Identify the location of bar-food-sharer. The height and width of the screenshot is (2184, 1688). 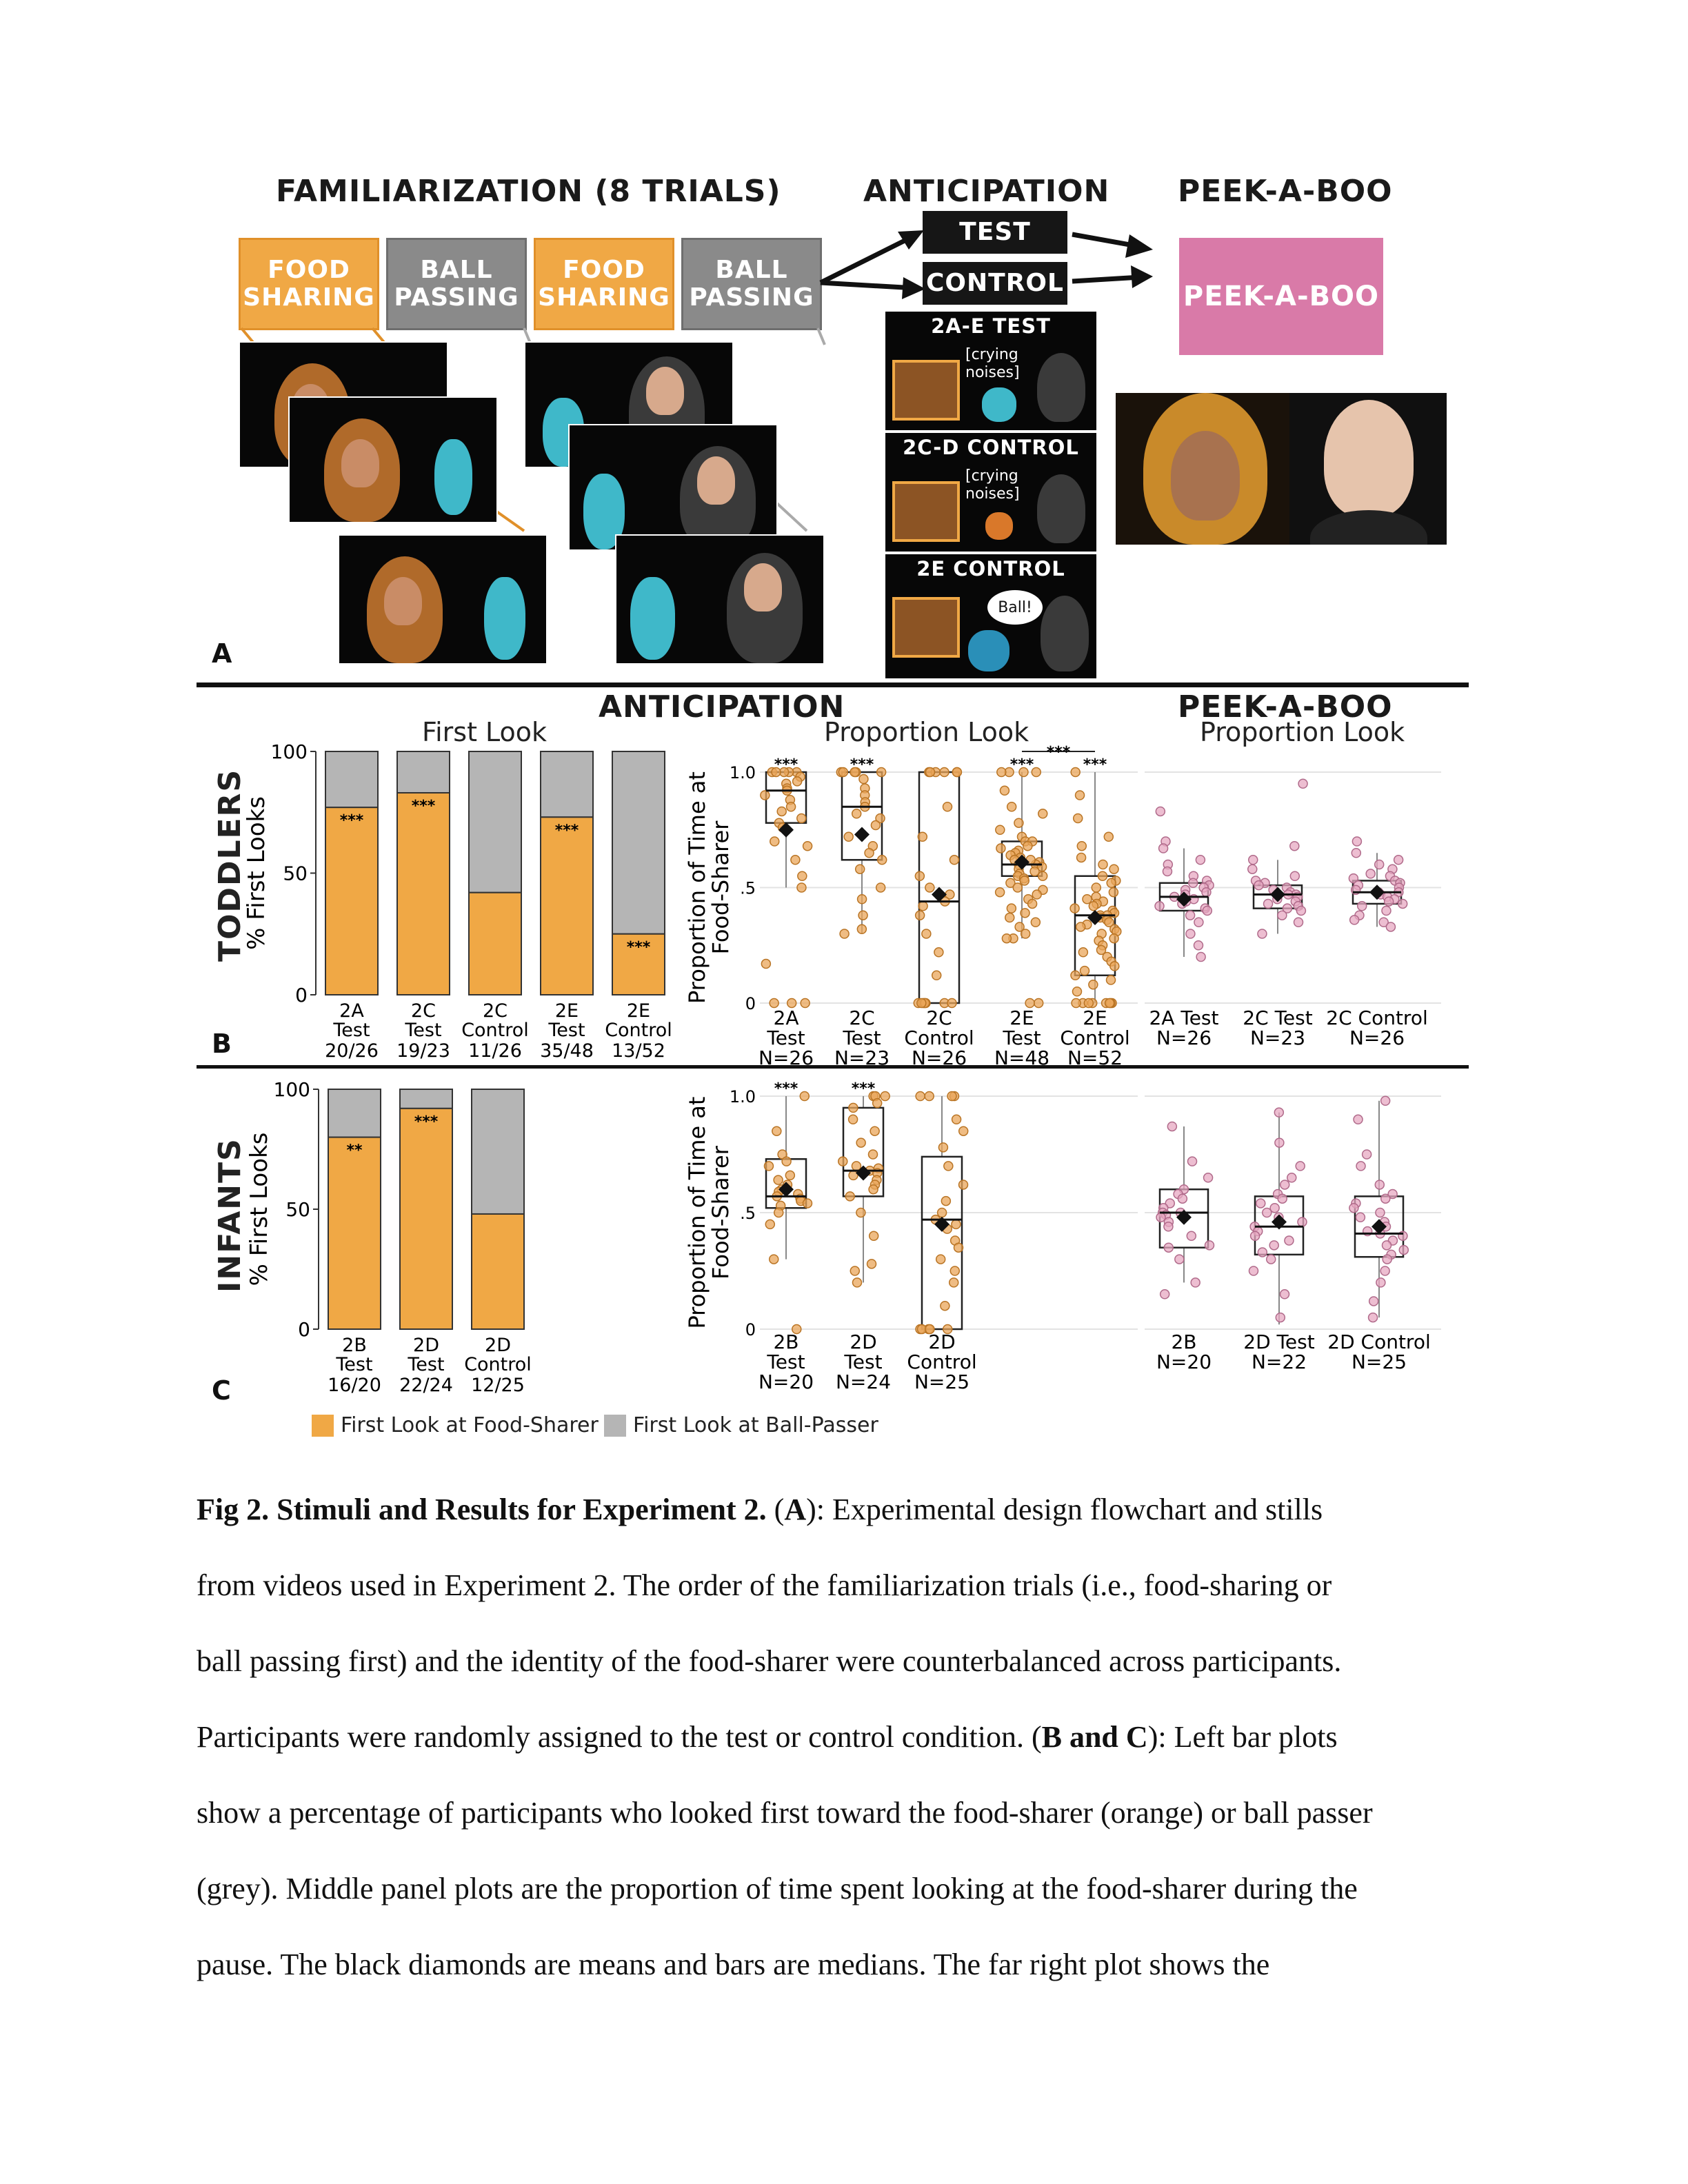
(426, 1218).